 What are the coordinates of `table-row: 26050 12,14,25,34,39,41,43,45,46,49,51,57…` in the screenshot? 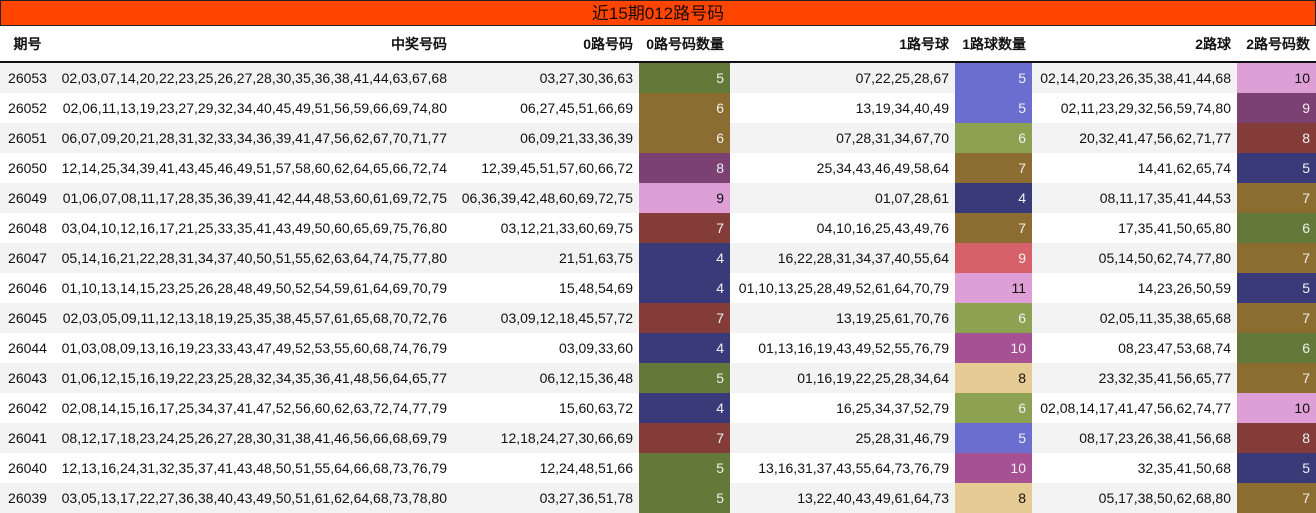 It's located at (658, 168).